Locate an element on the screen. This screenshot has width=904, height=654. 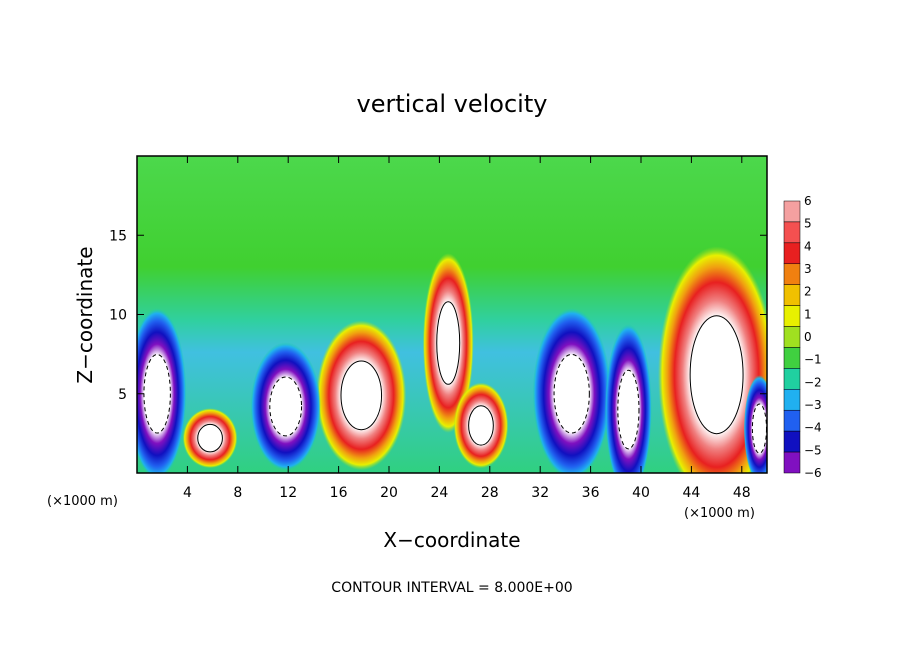
colorbar-label: −2 is located at coordinates (813, 382).